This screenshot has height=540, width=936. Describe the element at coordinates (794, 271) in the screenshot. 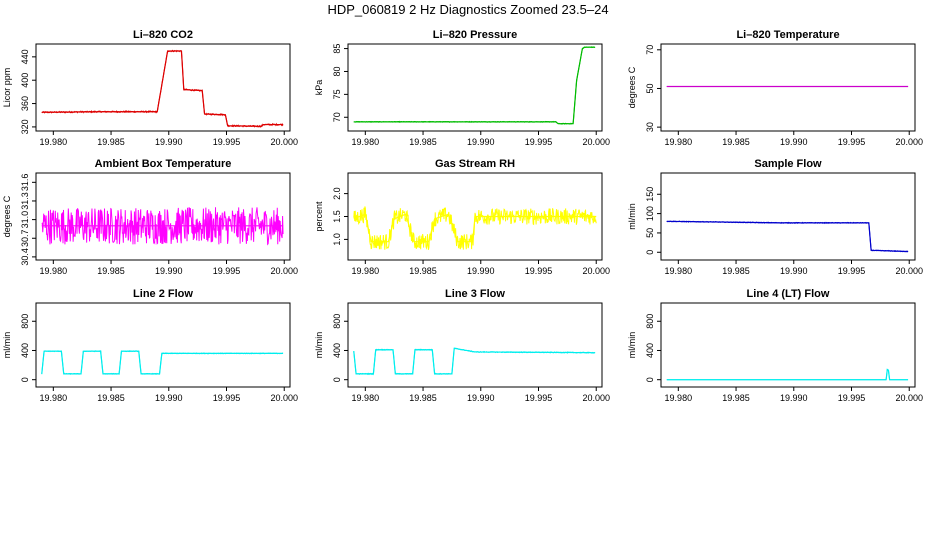

I see `chart-6-xtick-label: 19.990` at that location.